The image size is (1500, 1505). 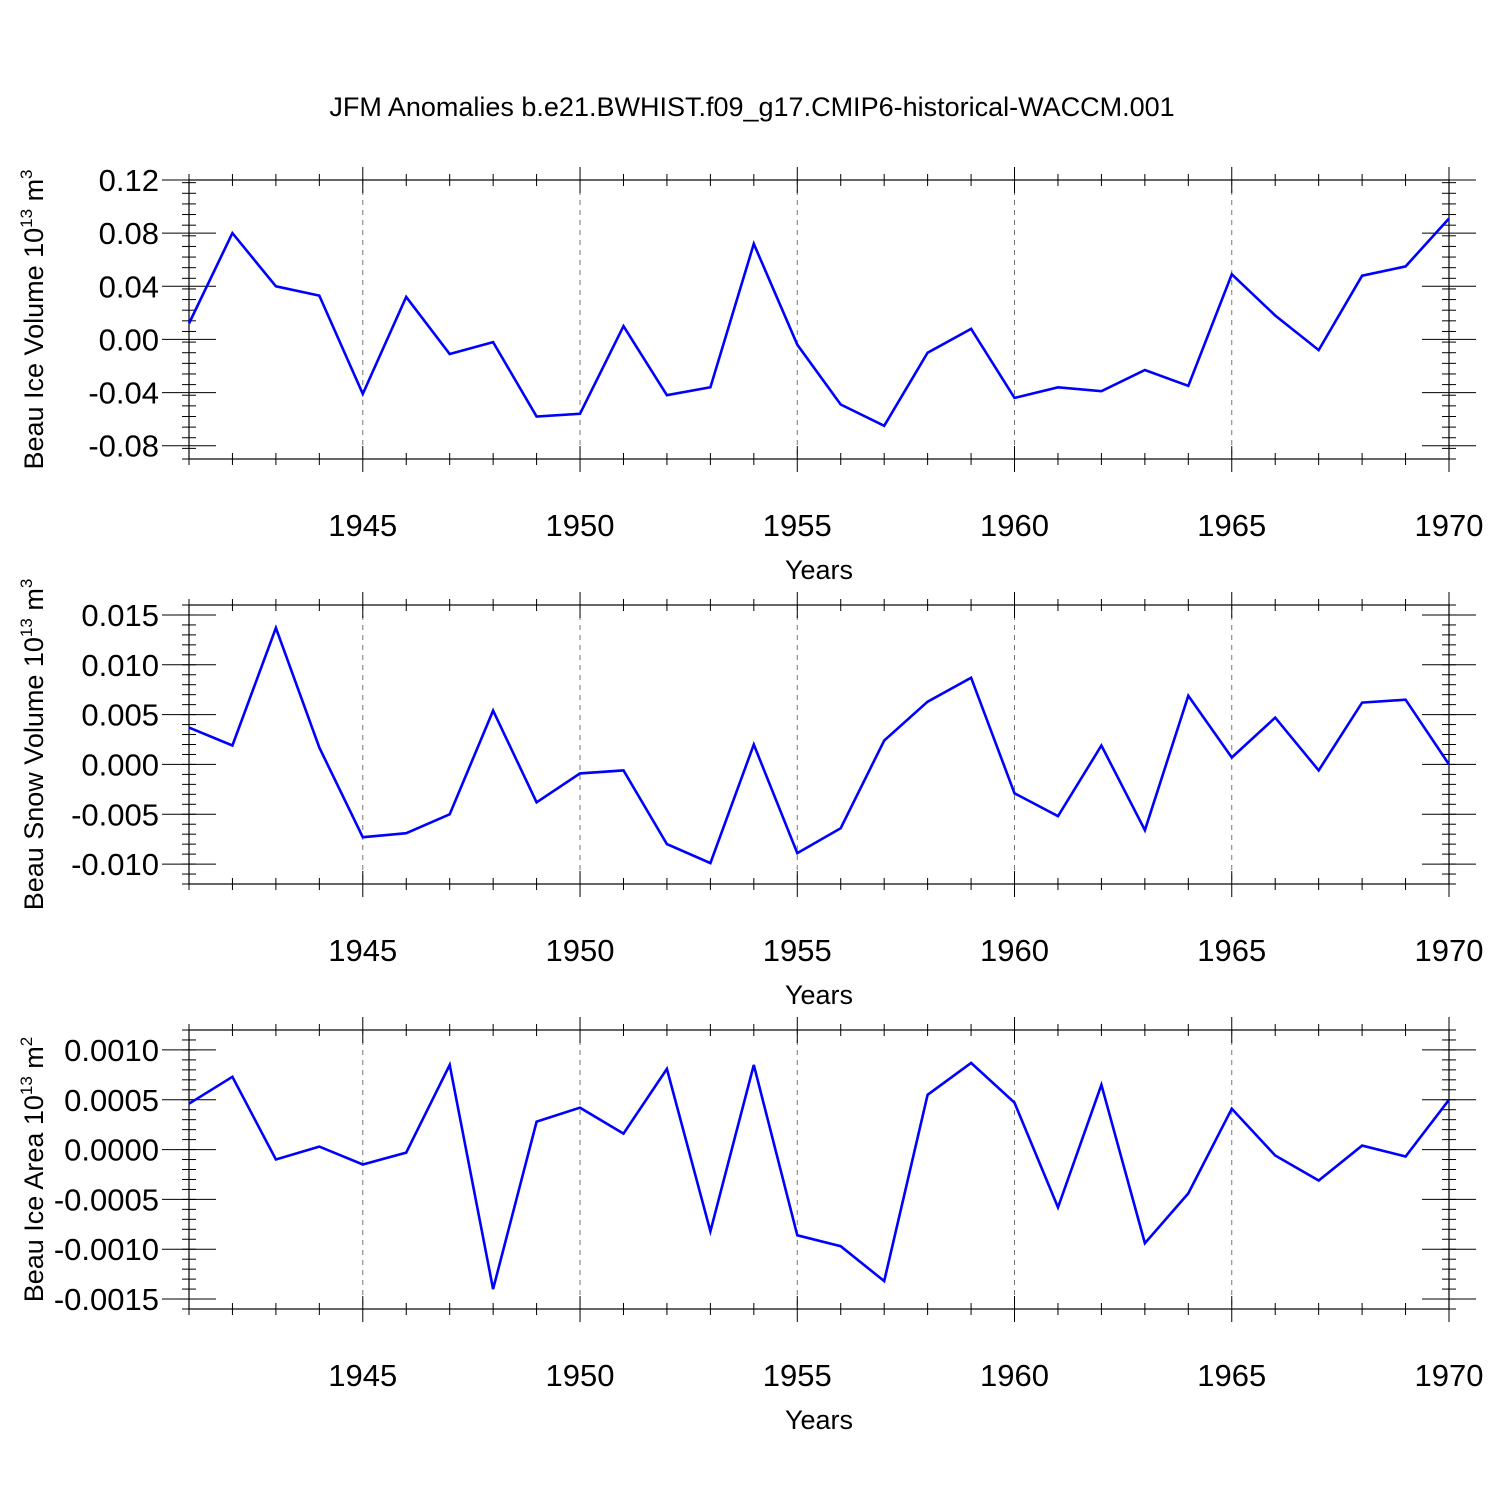 I want to click on y-tick-label: -0.0010, so click(x=106, y=1249).